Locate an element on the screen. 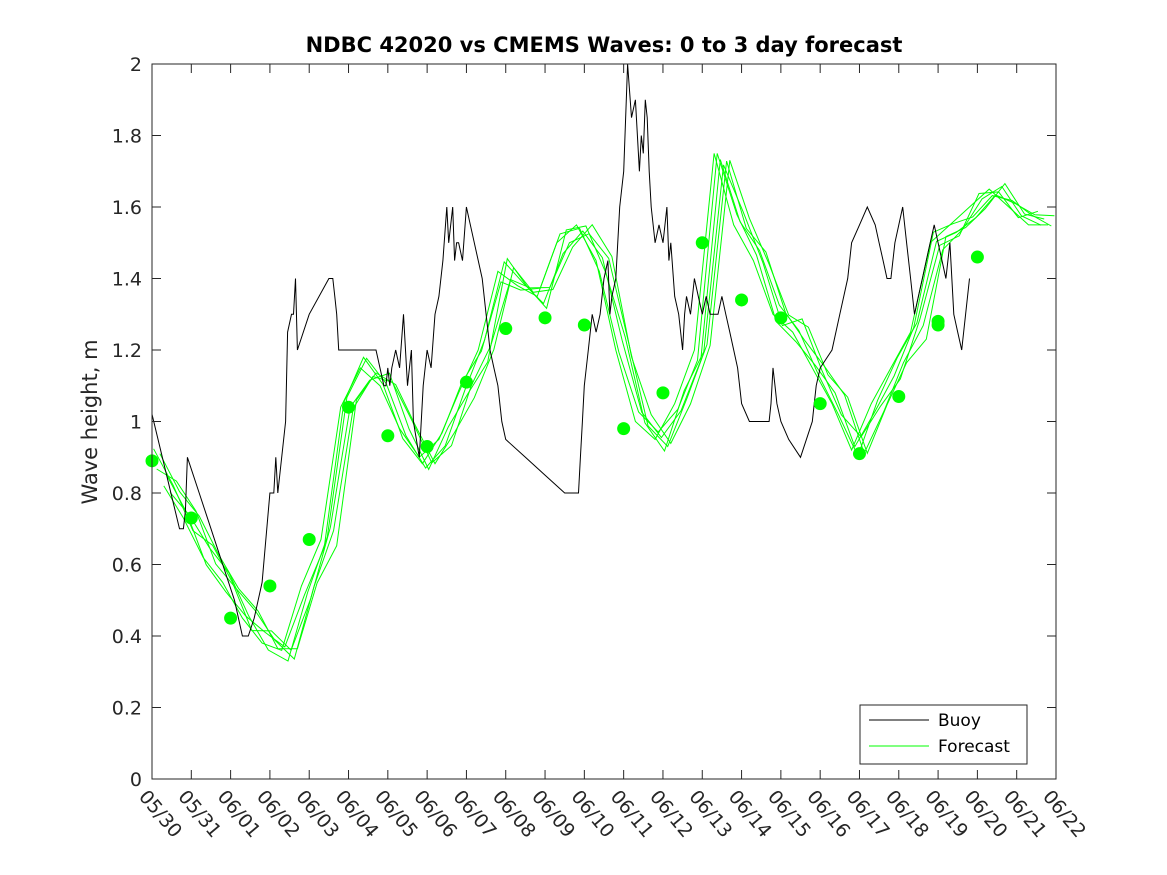  y-tick-label: 0.6 is located at coordinates (127, 566).